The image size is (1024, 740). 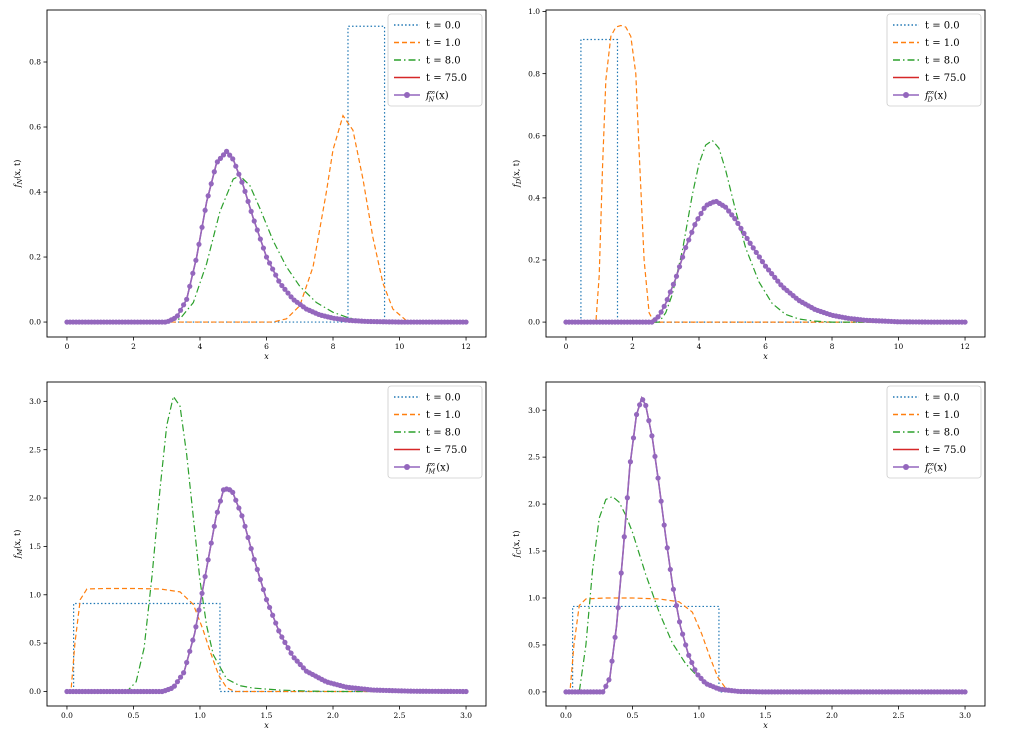 What do you see at coordinates (832, 715) in the screenshot?
I see `x-tick-label: 2.0` at bounding box center [832, 715].